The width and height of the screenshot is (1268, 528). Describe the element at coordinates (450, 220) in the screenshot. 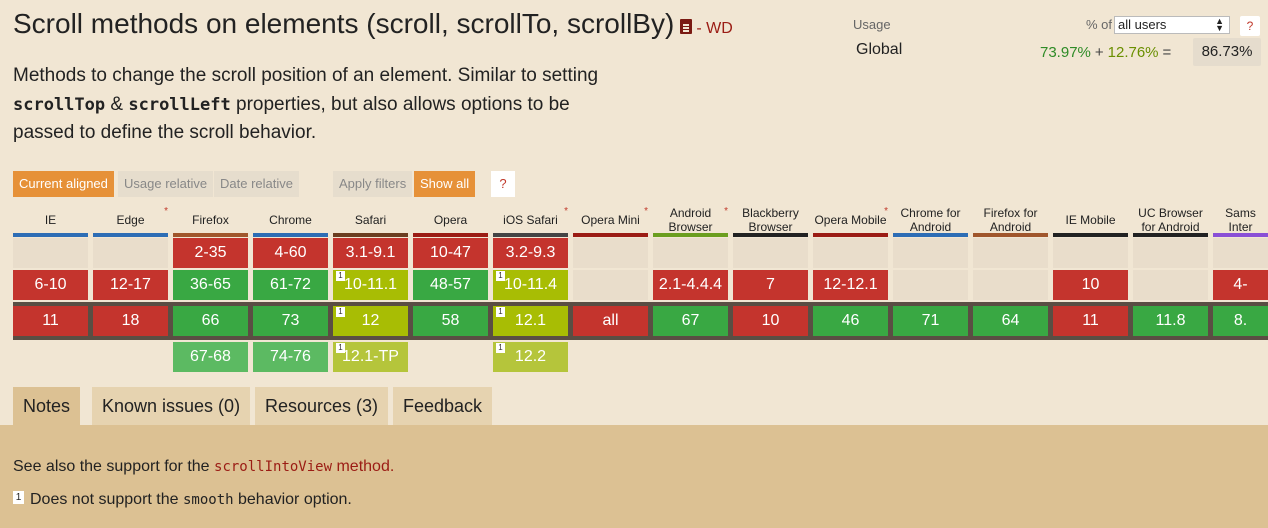

I see `browser-header: Opera` at that location.